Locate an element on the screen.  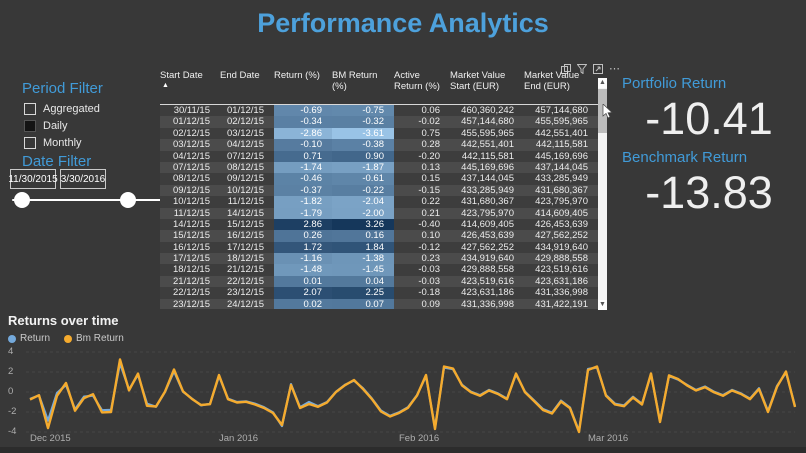
table-cell: -0.61 is located at coordinates (363, 179).